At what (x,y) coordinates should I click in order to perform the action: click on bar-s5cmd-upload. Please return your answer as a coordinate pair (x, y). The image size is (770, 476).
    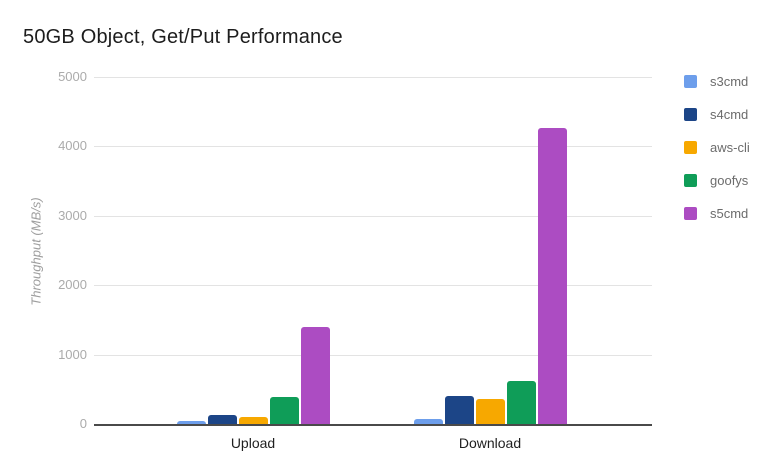
    Looking at the image, I should click on (315, 375).